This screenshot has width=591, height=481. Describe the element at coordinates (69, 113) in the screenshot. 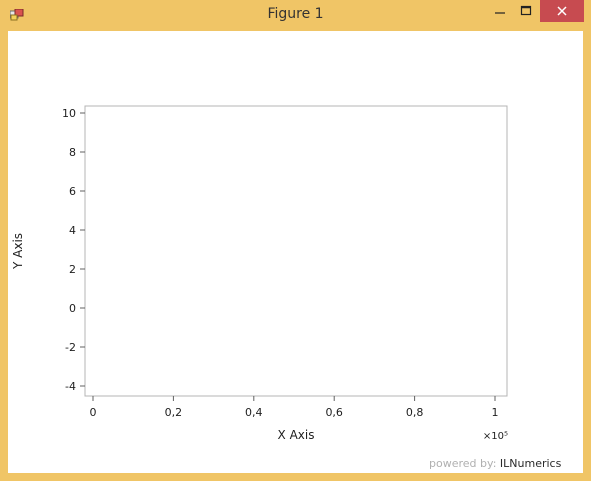

I see `y-tick-label: 10` at that location.